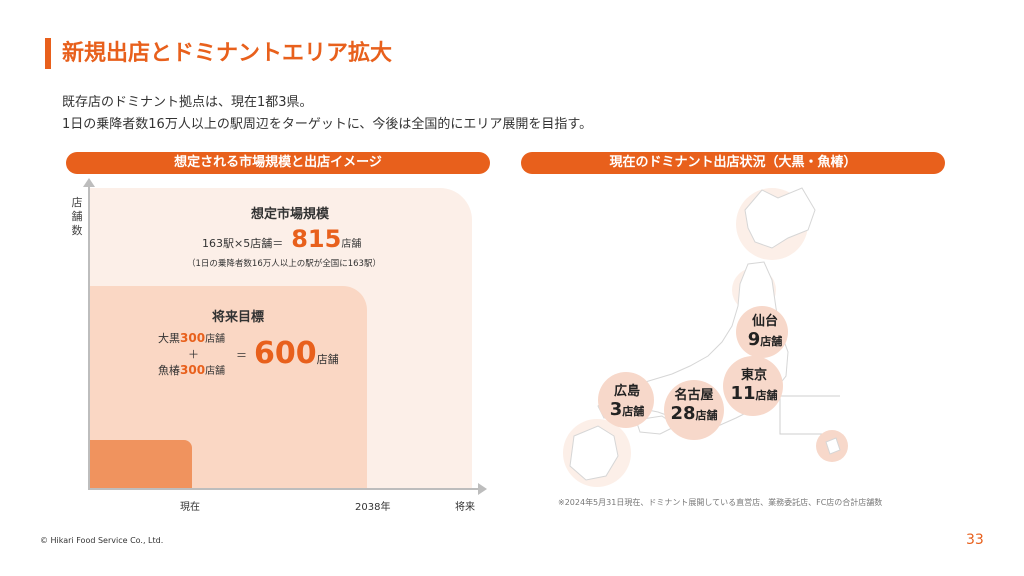 The image size is (1024, 576). Describe the element at coordinates (754, 339) in the screenshot. I see `region-sendai-count: 9` at that location.